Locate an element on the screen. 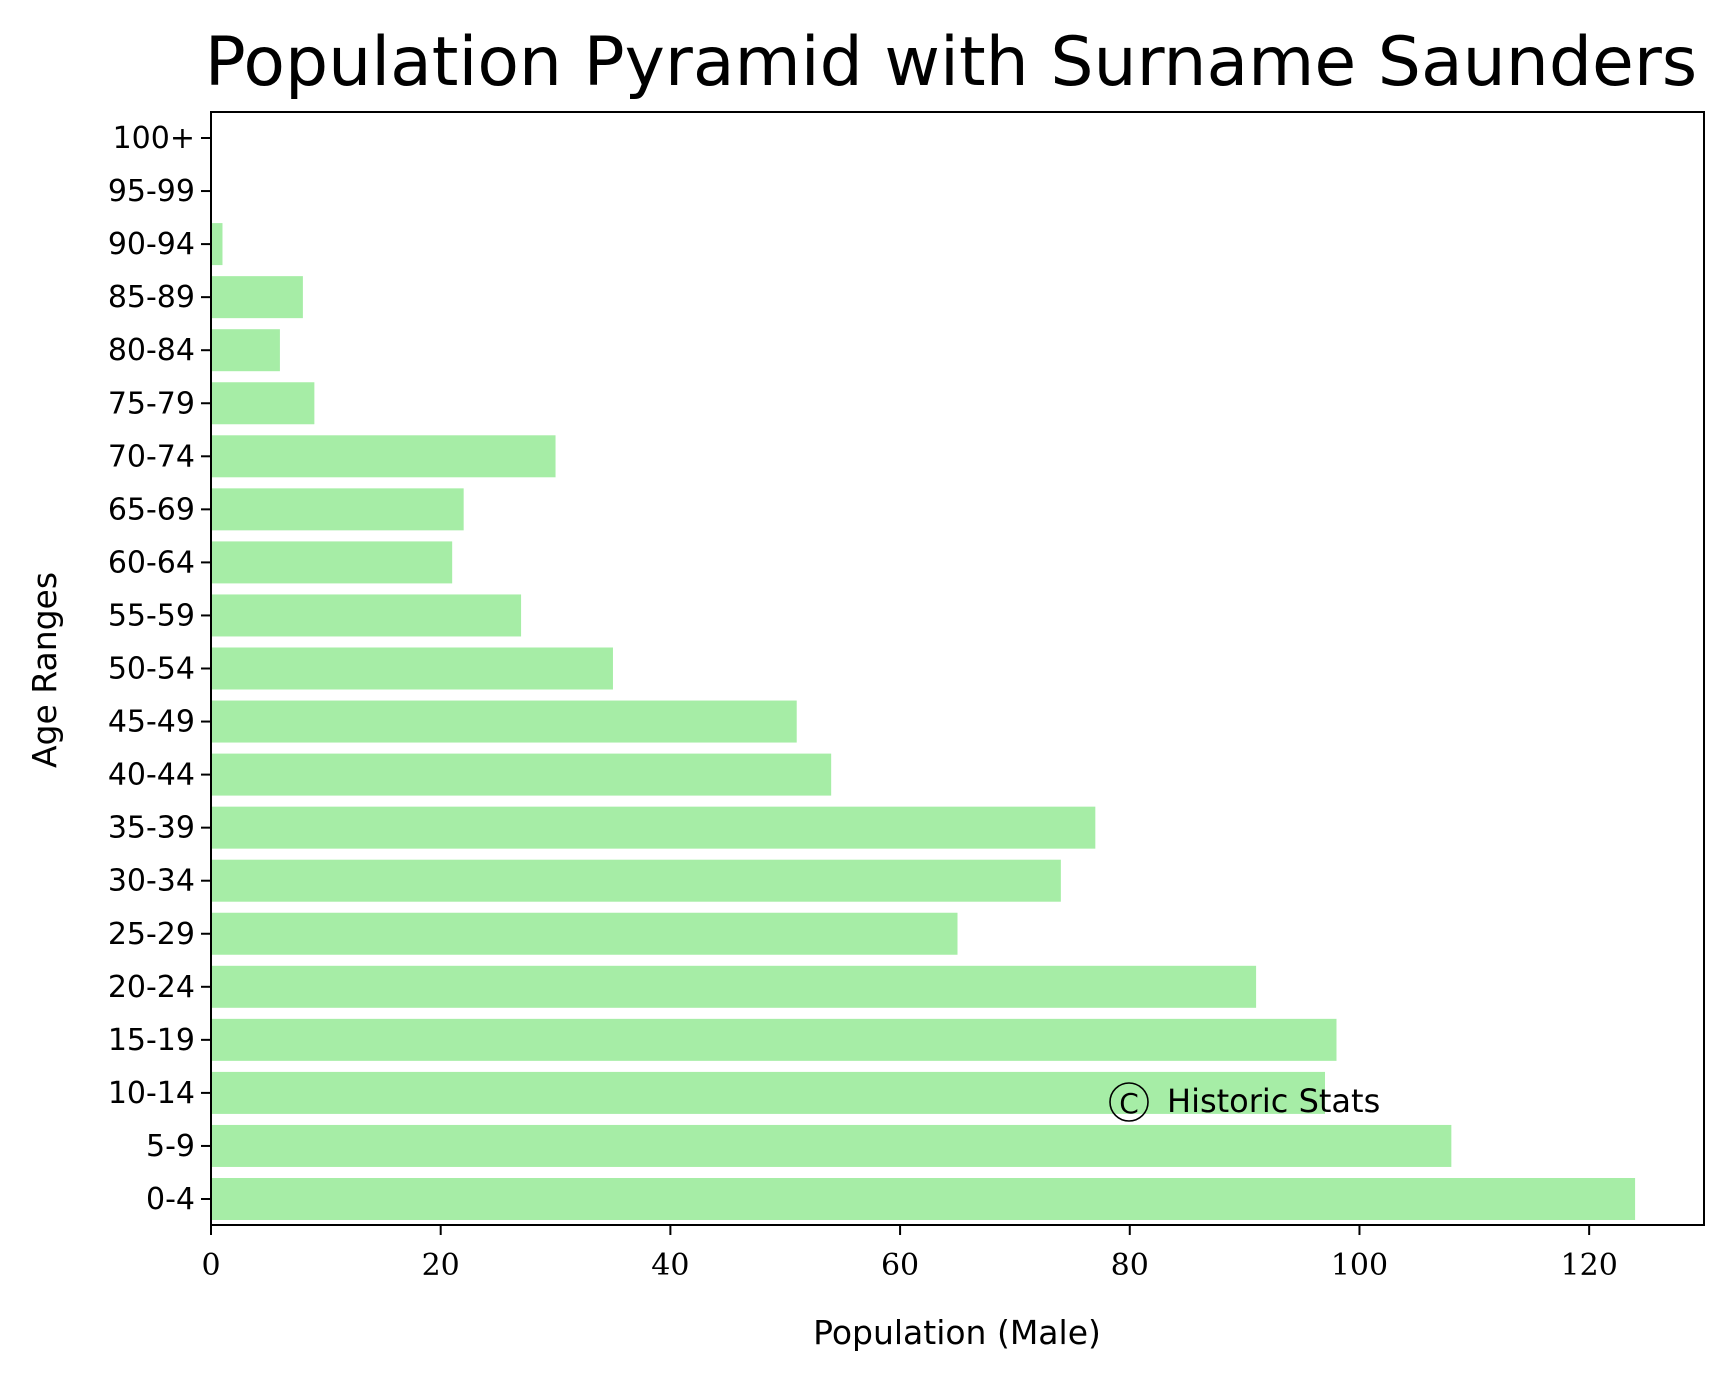  x-tick-label: 40 is located at coordinates (670, 1265).